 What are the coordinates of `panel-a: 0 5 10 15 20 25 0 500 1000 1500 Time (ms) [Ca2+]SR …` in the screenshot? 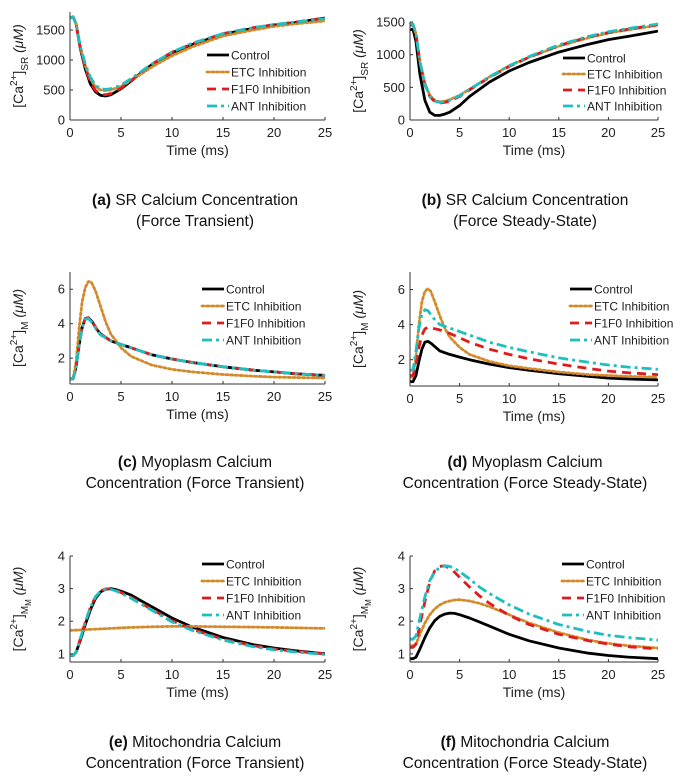 It's located at (170, 85).